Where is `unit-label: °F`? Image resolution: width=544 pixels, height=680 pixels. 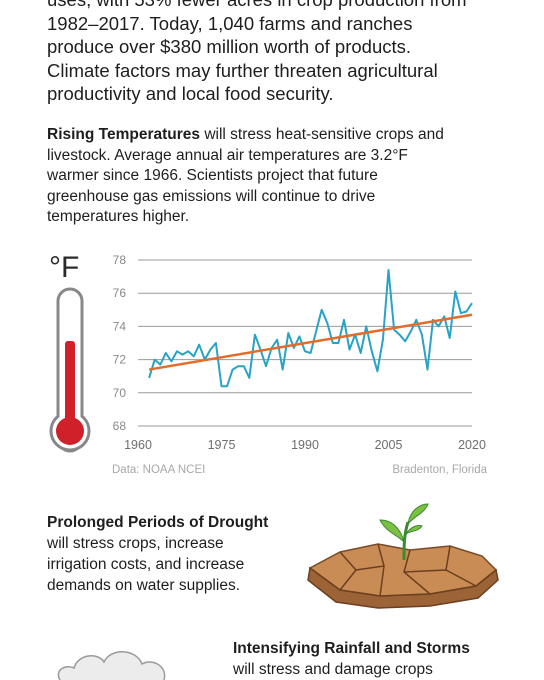 unit-label: °F is located at coordinates (64, 267).